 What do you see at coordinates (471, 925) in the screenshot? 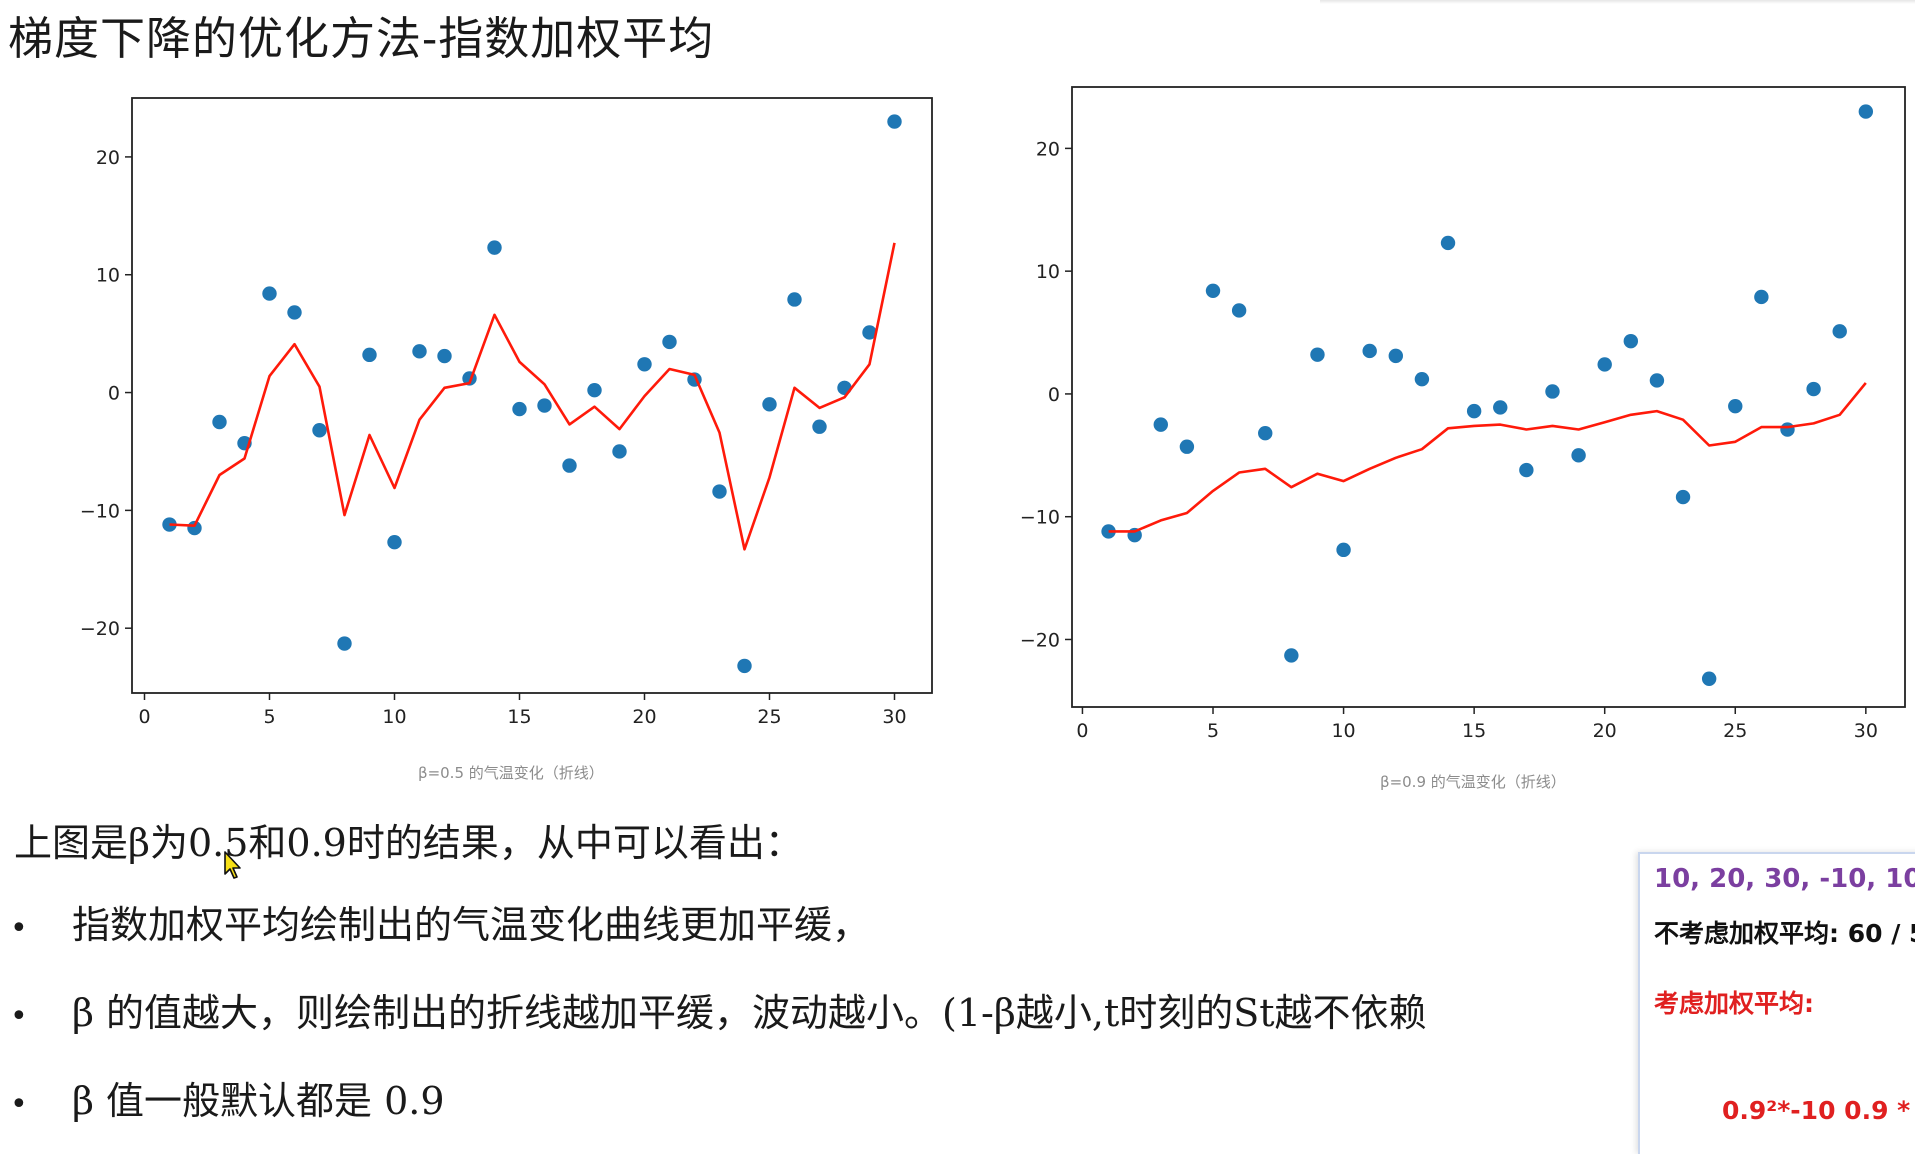
I see `bullet-text: 指数加权平均绘制出的气温变化曲线更加平缓，` at bounding box center [471, 925].